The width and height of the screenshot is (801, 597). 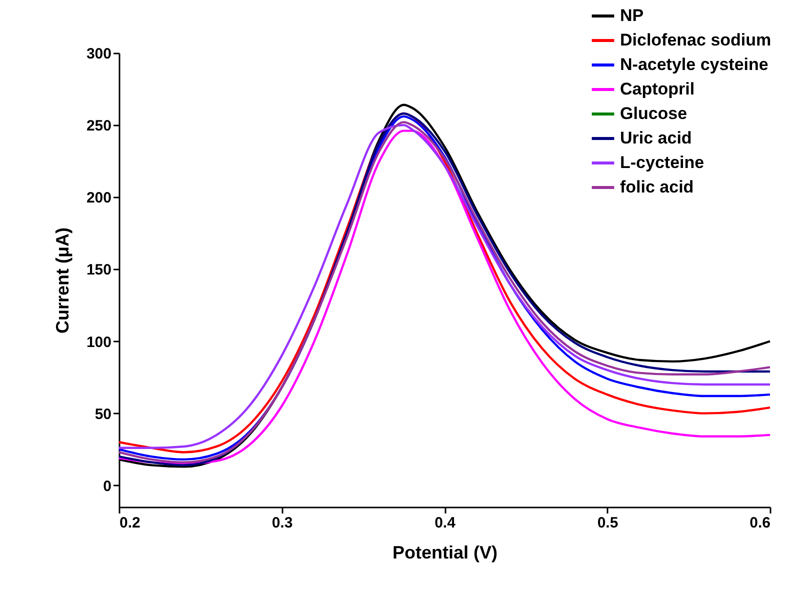 I want to click on legend-label: NP, so click(x=632, y=15).